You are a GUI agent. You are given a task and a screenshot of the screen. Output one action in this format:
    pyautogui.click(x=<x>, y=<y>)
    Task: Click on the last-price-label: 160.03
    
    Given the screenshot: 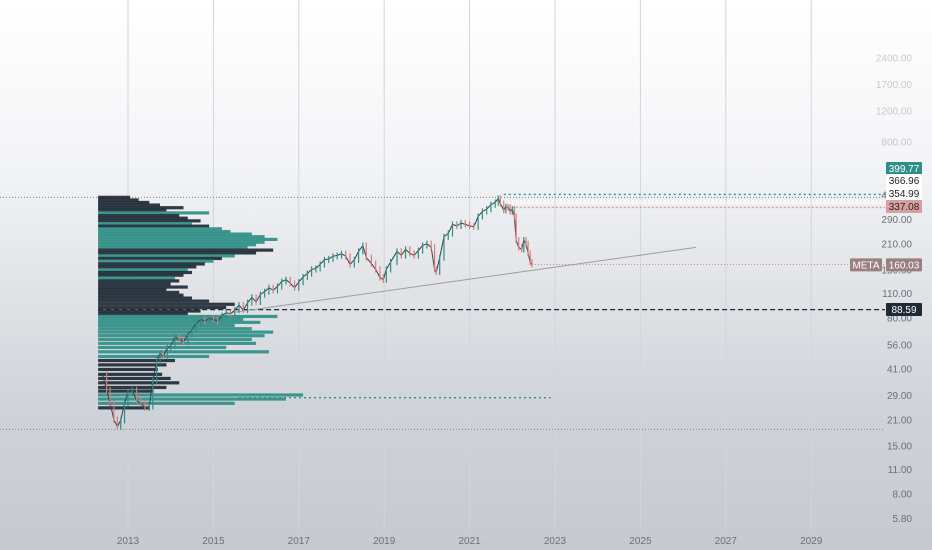 What is the action you would take?
    pyautogui.click(x=904, y=265)
    